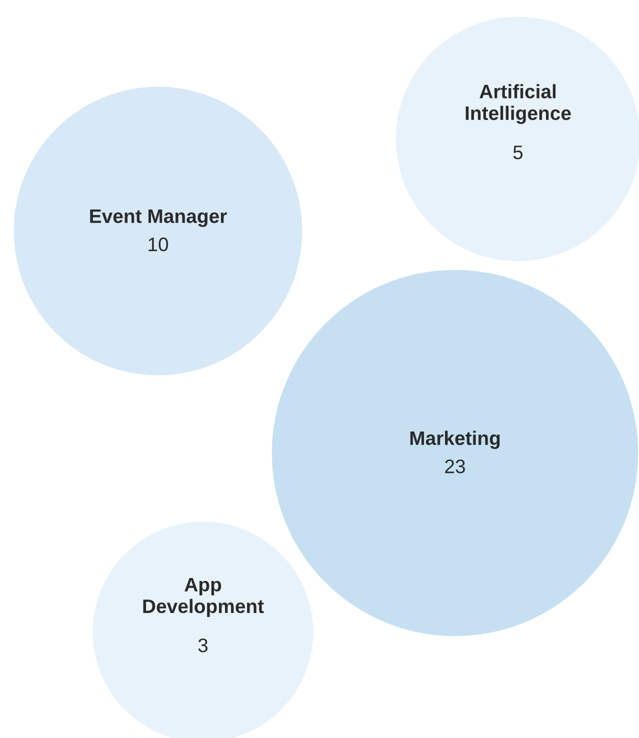 The height and width of the screenshot is (738, 639). What do you see at coordinates (158, 218) in the screenshot?
I see `category-label: Event Manager` at bounding box center [158, 218].